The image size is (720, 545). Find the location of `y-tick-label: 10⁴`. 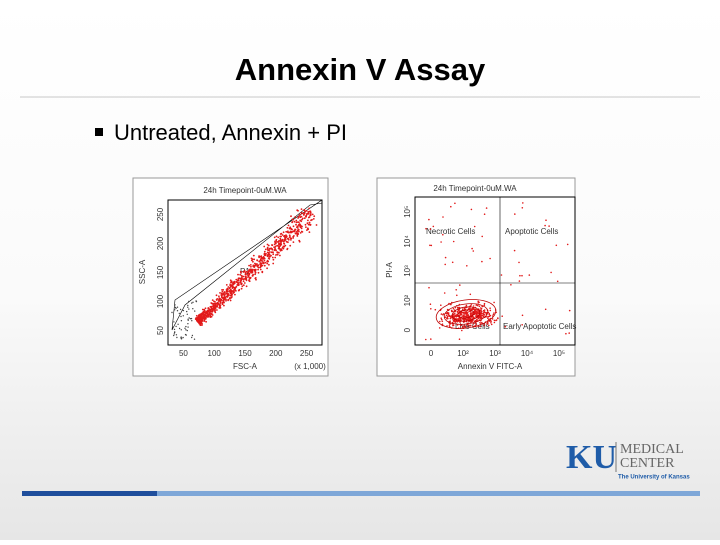

y-tick-label: 10⁴ is located at coordinates (407, 241).